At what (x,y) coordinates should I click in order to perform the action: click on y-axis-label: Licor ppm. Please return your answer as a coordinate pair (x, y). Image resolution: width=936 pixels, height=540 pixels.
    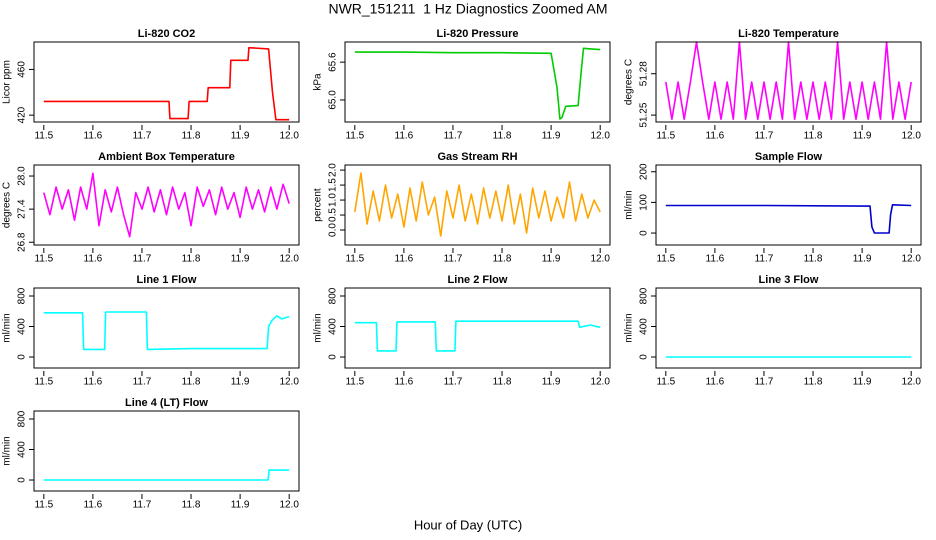
    Looking at the image, I should click on (7, 82).